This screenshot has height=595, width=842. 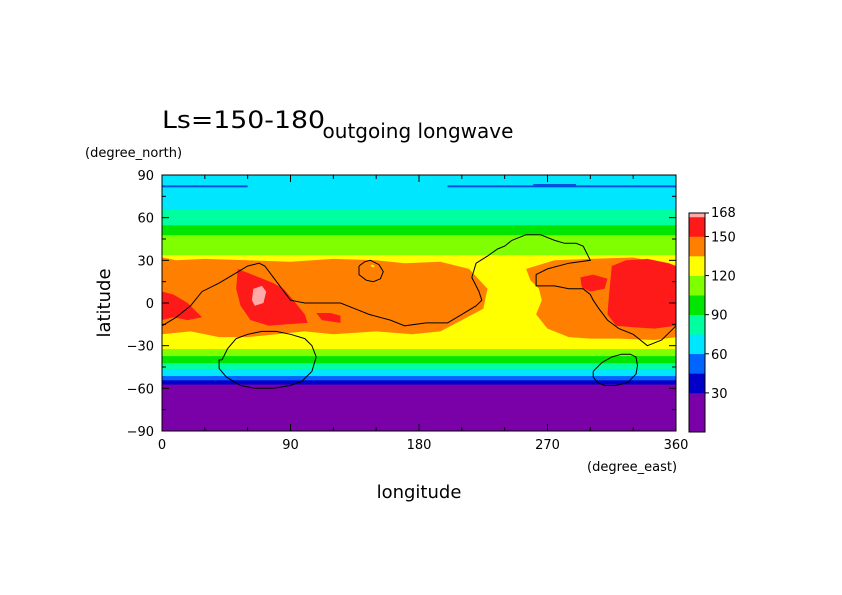 I want to click on colorbar: 168 150 120 90 60 30, so click(x=712, y=319).